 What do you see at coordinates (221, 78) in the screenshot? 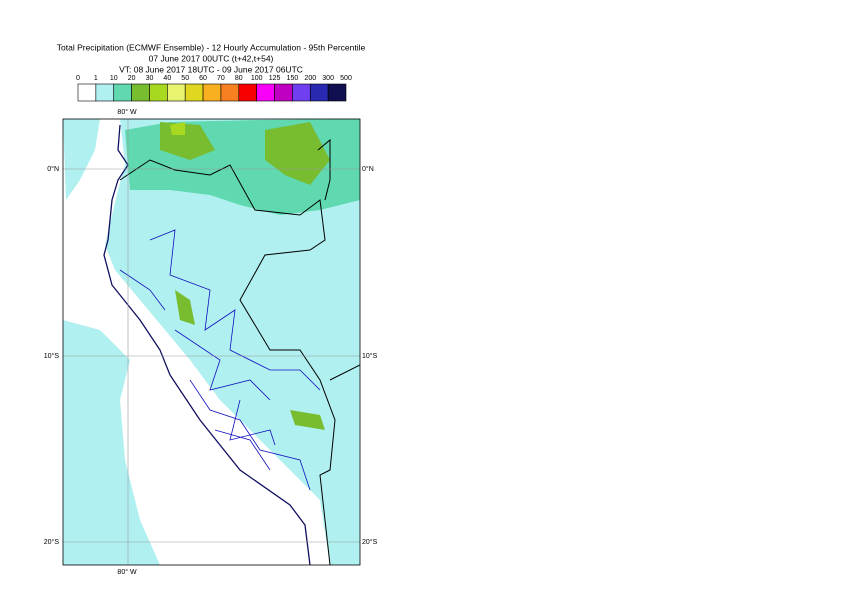
I see `colorbar-tick-label: 70` at bounding box center [221, 78].